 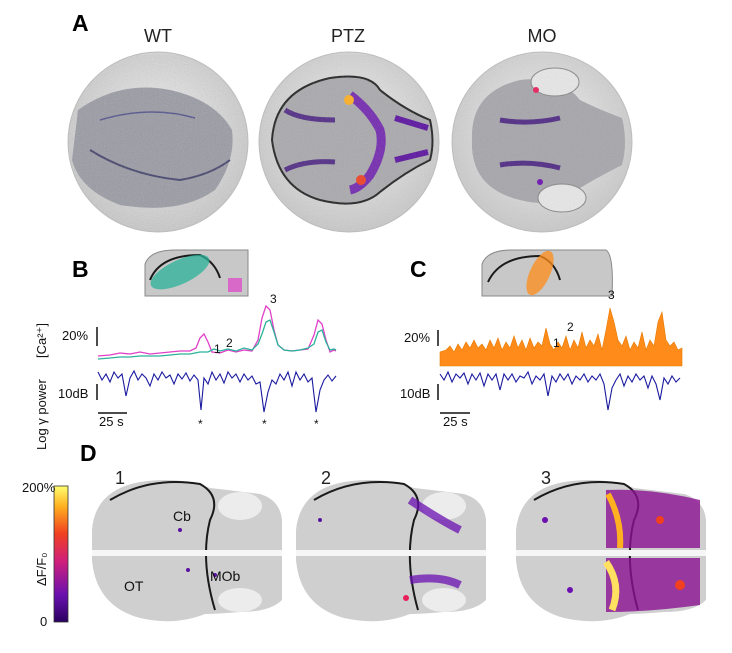 I want to click on panel-c-amplitude-scale: 20%, so click(x=417, y=337).